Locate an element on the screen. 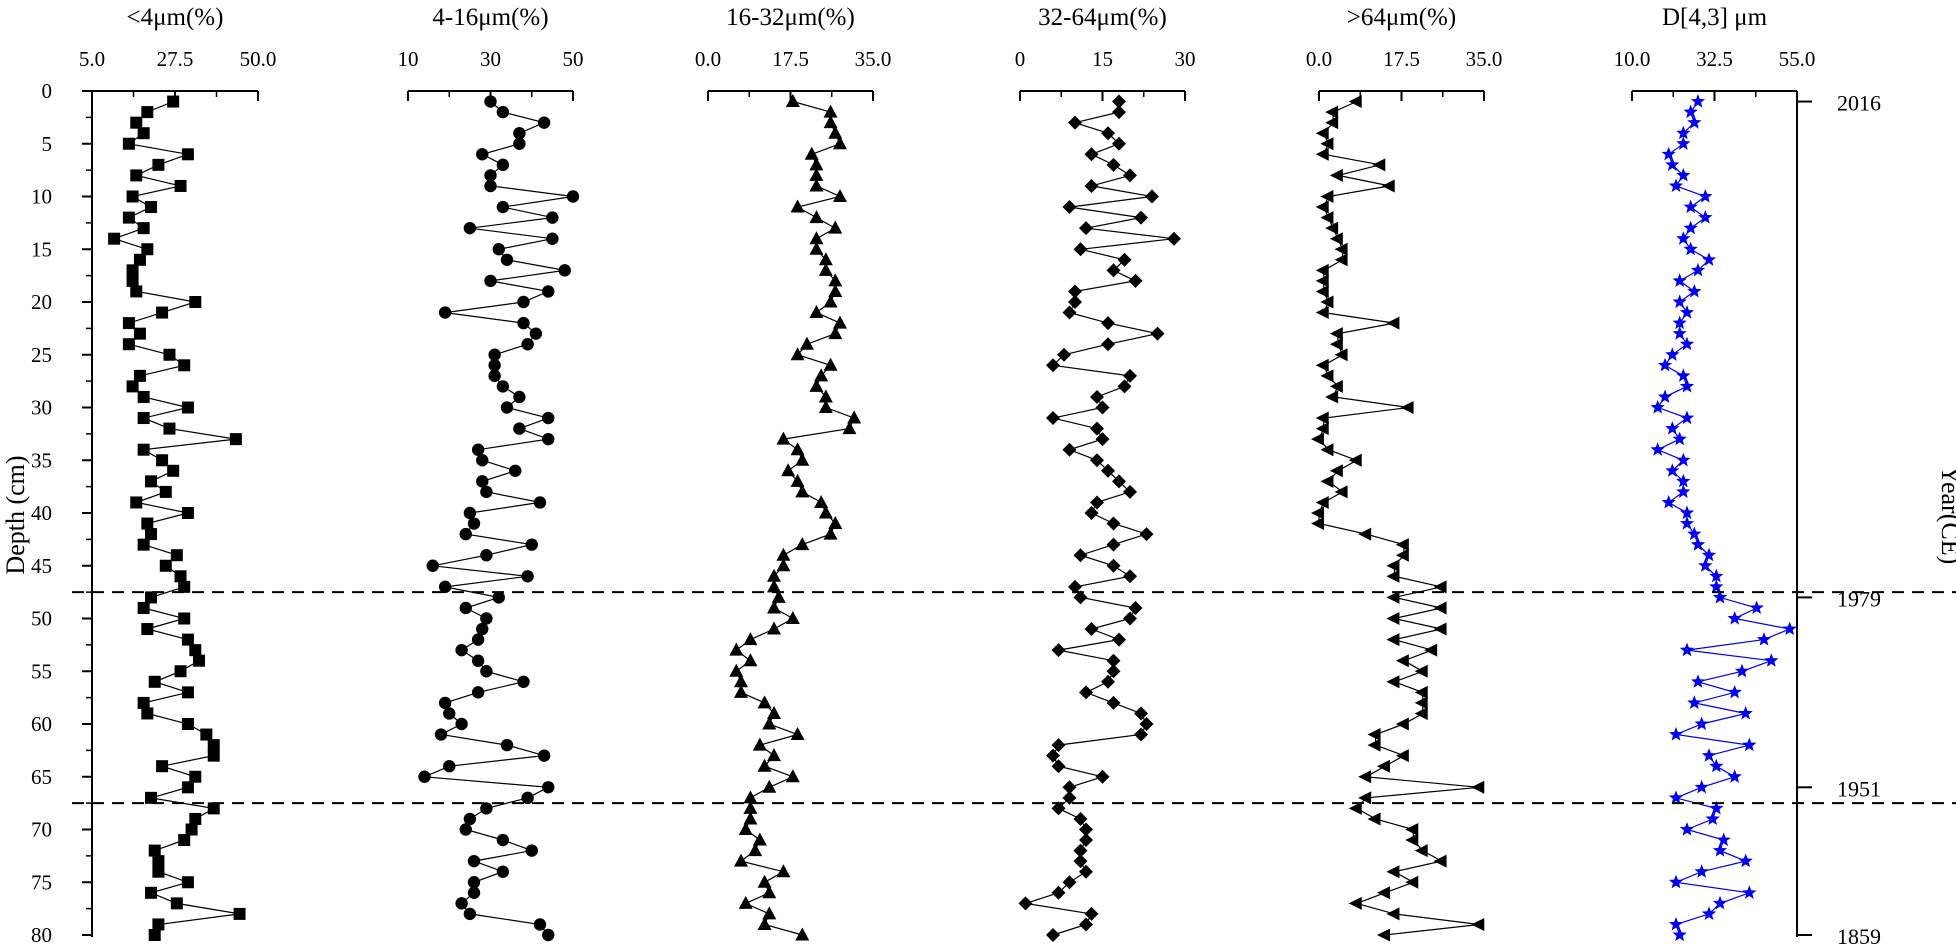 The width and height of the screenshot is (1956, 949). panel-5: >64μm(%) 0.0 17.5 35.0 is located at coordinates (1404, 473).